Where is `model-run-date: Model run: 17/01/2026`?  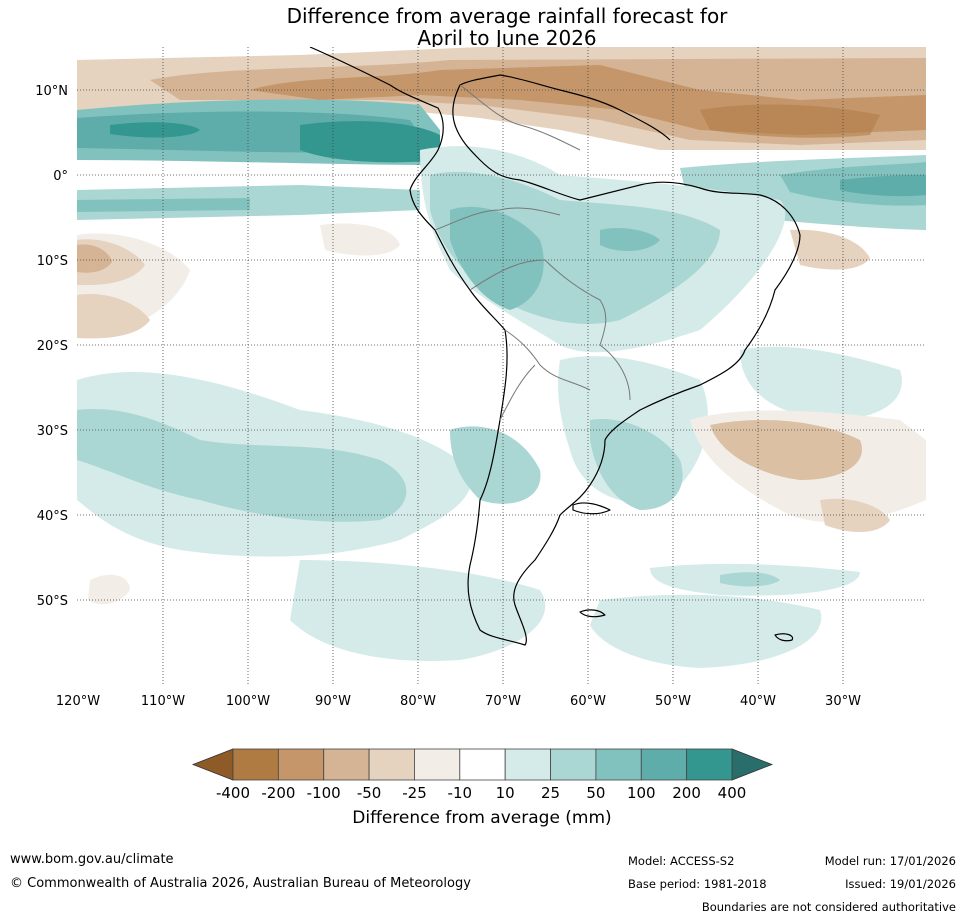 model-run-date: Model run: 17/01/2026 is located at coordinates (890, 861).